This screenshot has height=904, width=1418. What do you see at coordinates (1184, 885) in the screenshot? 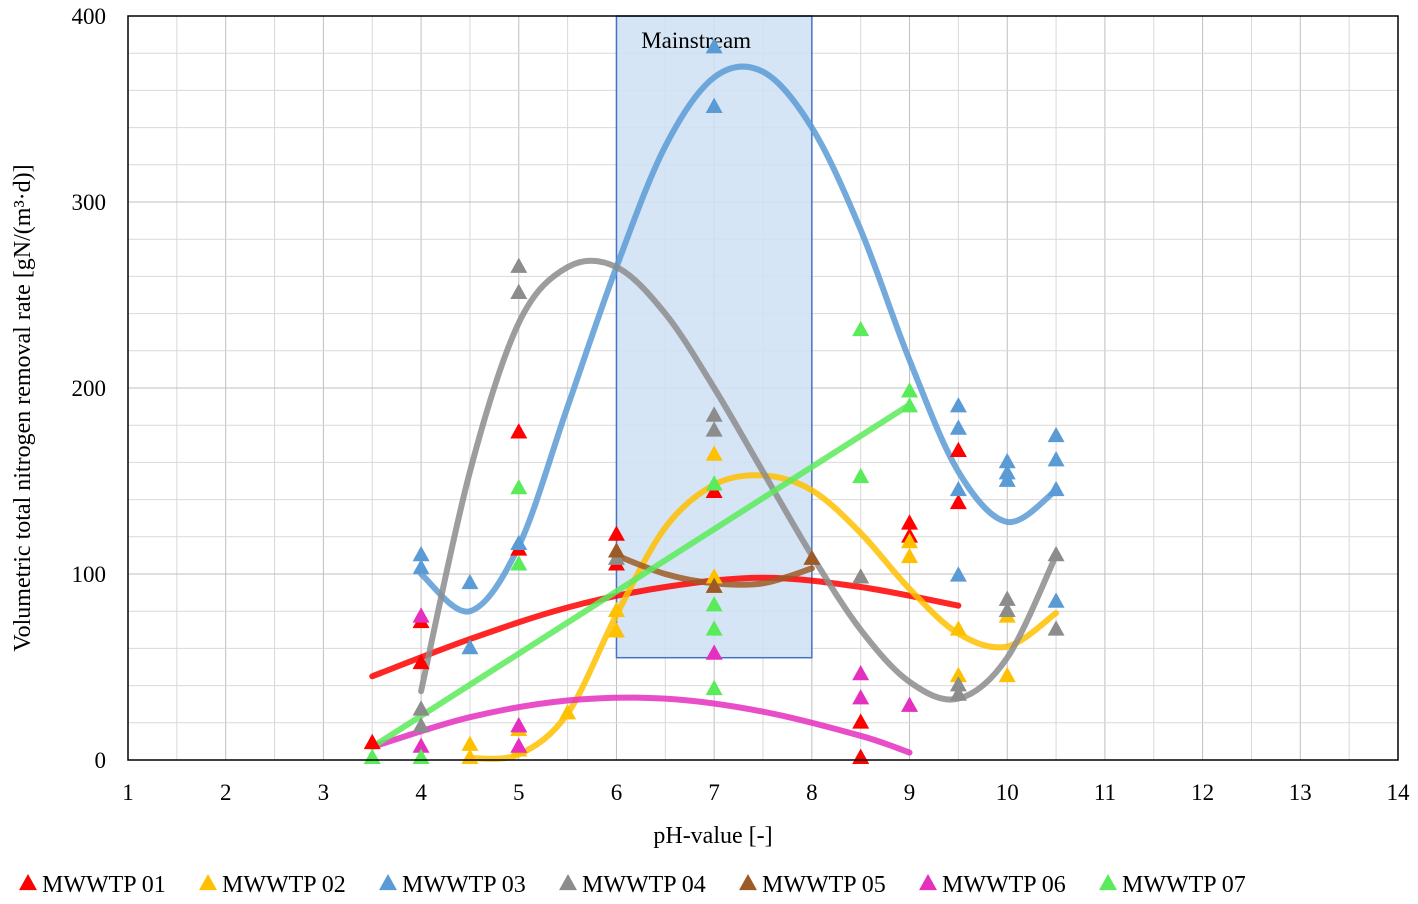
I see `legend-label: MWWTP 07` at bounding box center [1184, 885].